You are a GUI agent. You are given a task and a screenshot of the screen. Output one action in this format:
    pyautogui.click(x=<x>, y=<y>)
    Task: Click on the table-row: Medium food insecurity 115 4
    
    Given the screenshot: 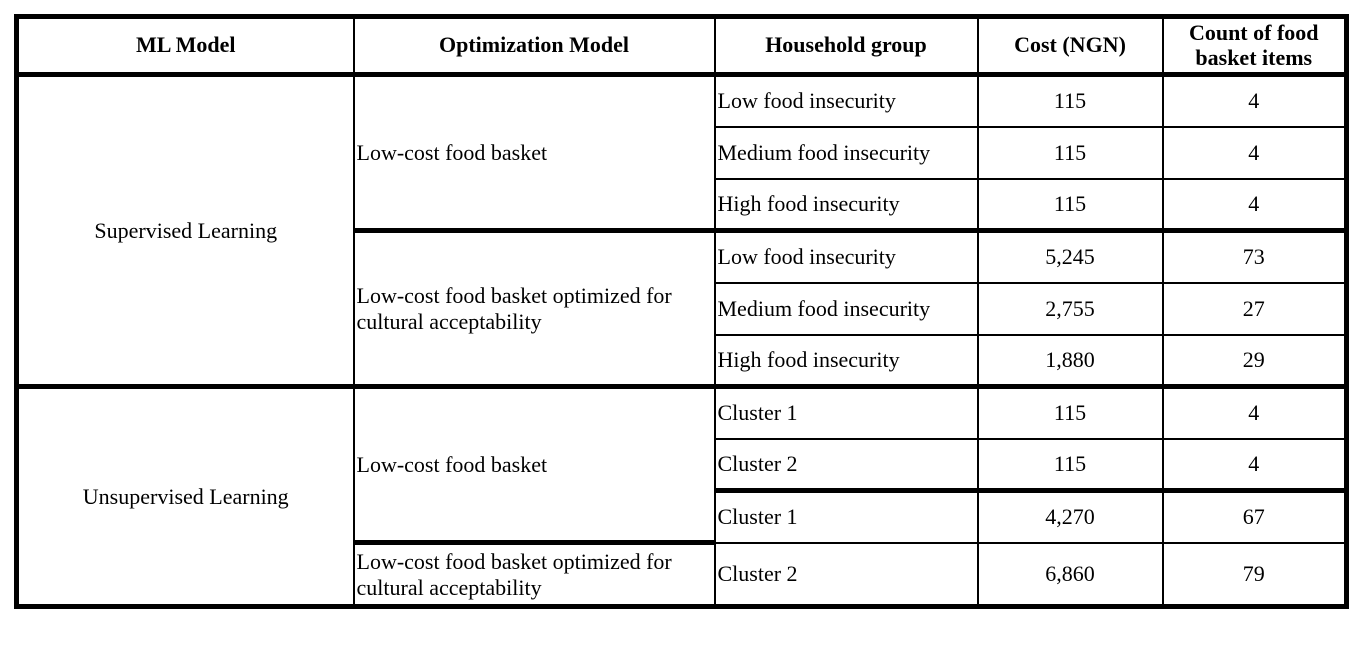 What is the action you would take?
    pyautogui.click(x=682, y=152)
    